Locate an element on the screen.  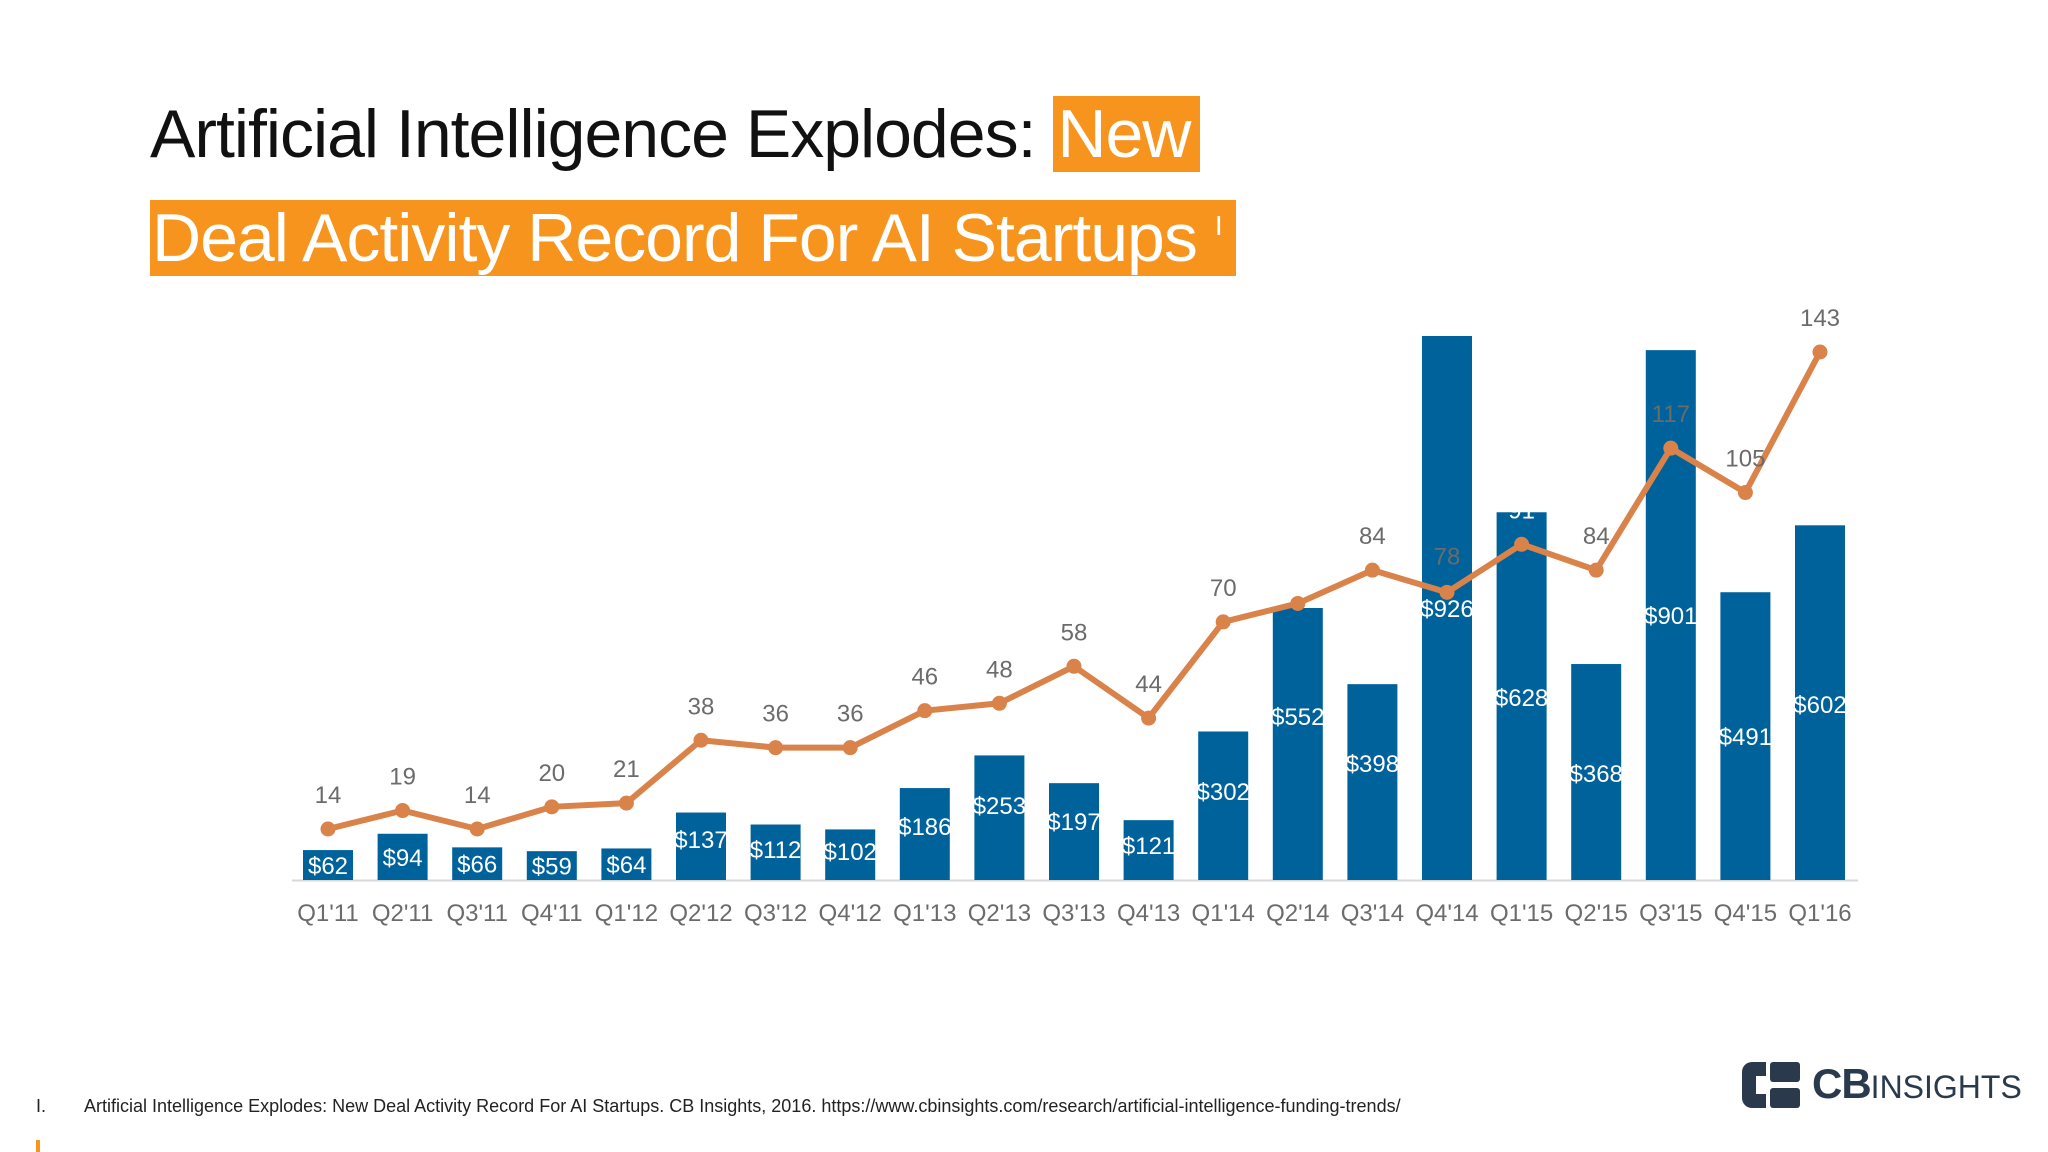
x-tick-label: Q3'11 is located at coordinates (477, 913).